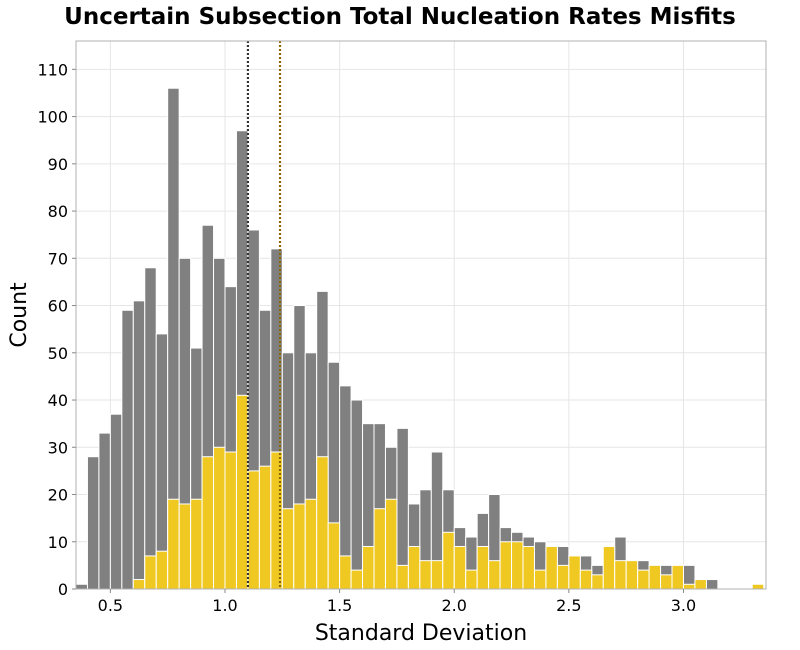 The width and height of the screenshot is (800, 650). What do you see at coordinates (683, 605) in the screenshot?
I see `x-tick-label: 3.0` at bounding box center [683, 605].